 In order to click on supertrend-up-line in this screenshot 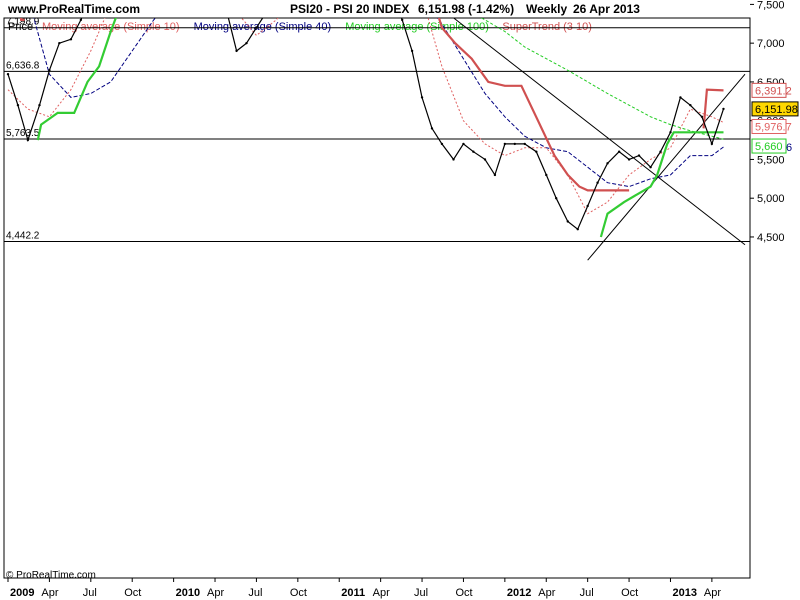, I will do `click(661, 184)`.